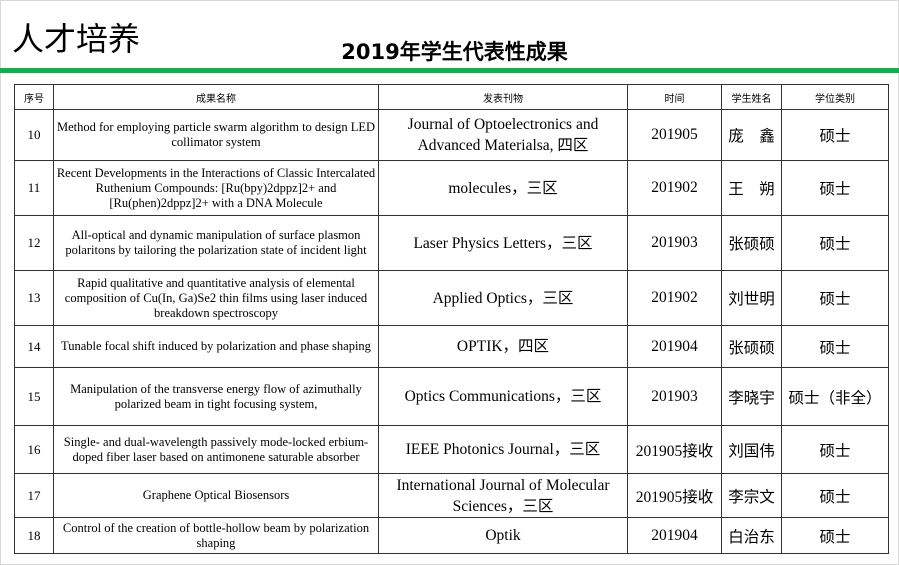  What do you see at coordinates (216, 97) in the screenshot?
I see `header-title: 成果名称` at bounding box center [216, 97].